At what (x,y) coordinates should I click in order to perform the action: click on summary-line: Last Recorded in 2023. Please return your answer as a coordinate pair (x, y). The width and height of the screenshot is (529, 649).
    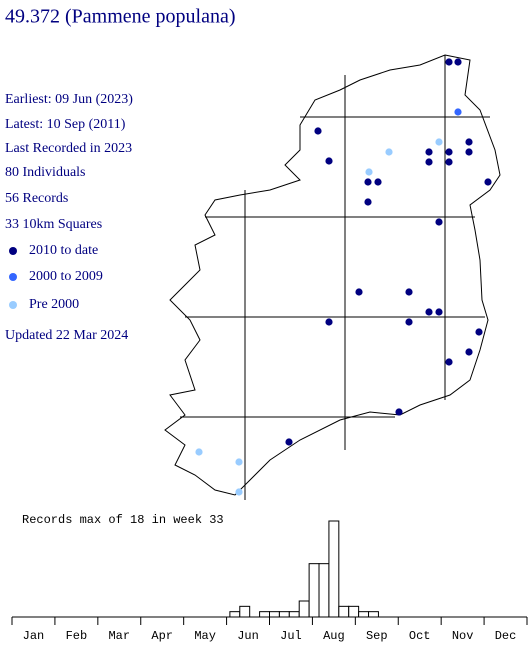
    Looking at the image, I should click on (68, 148).